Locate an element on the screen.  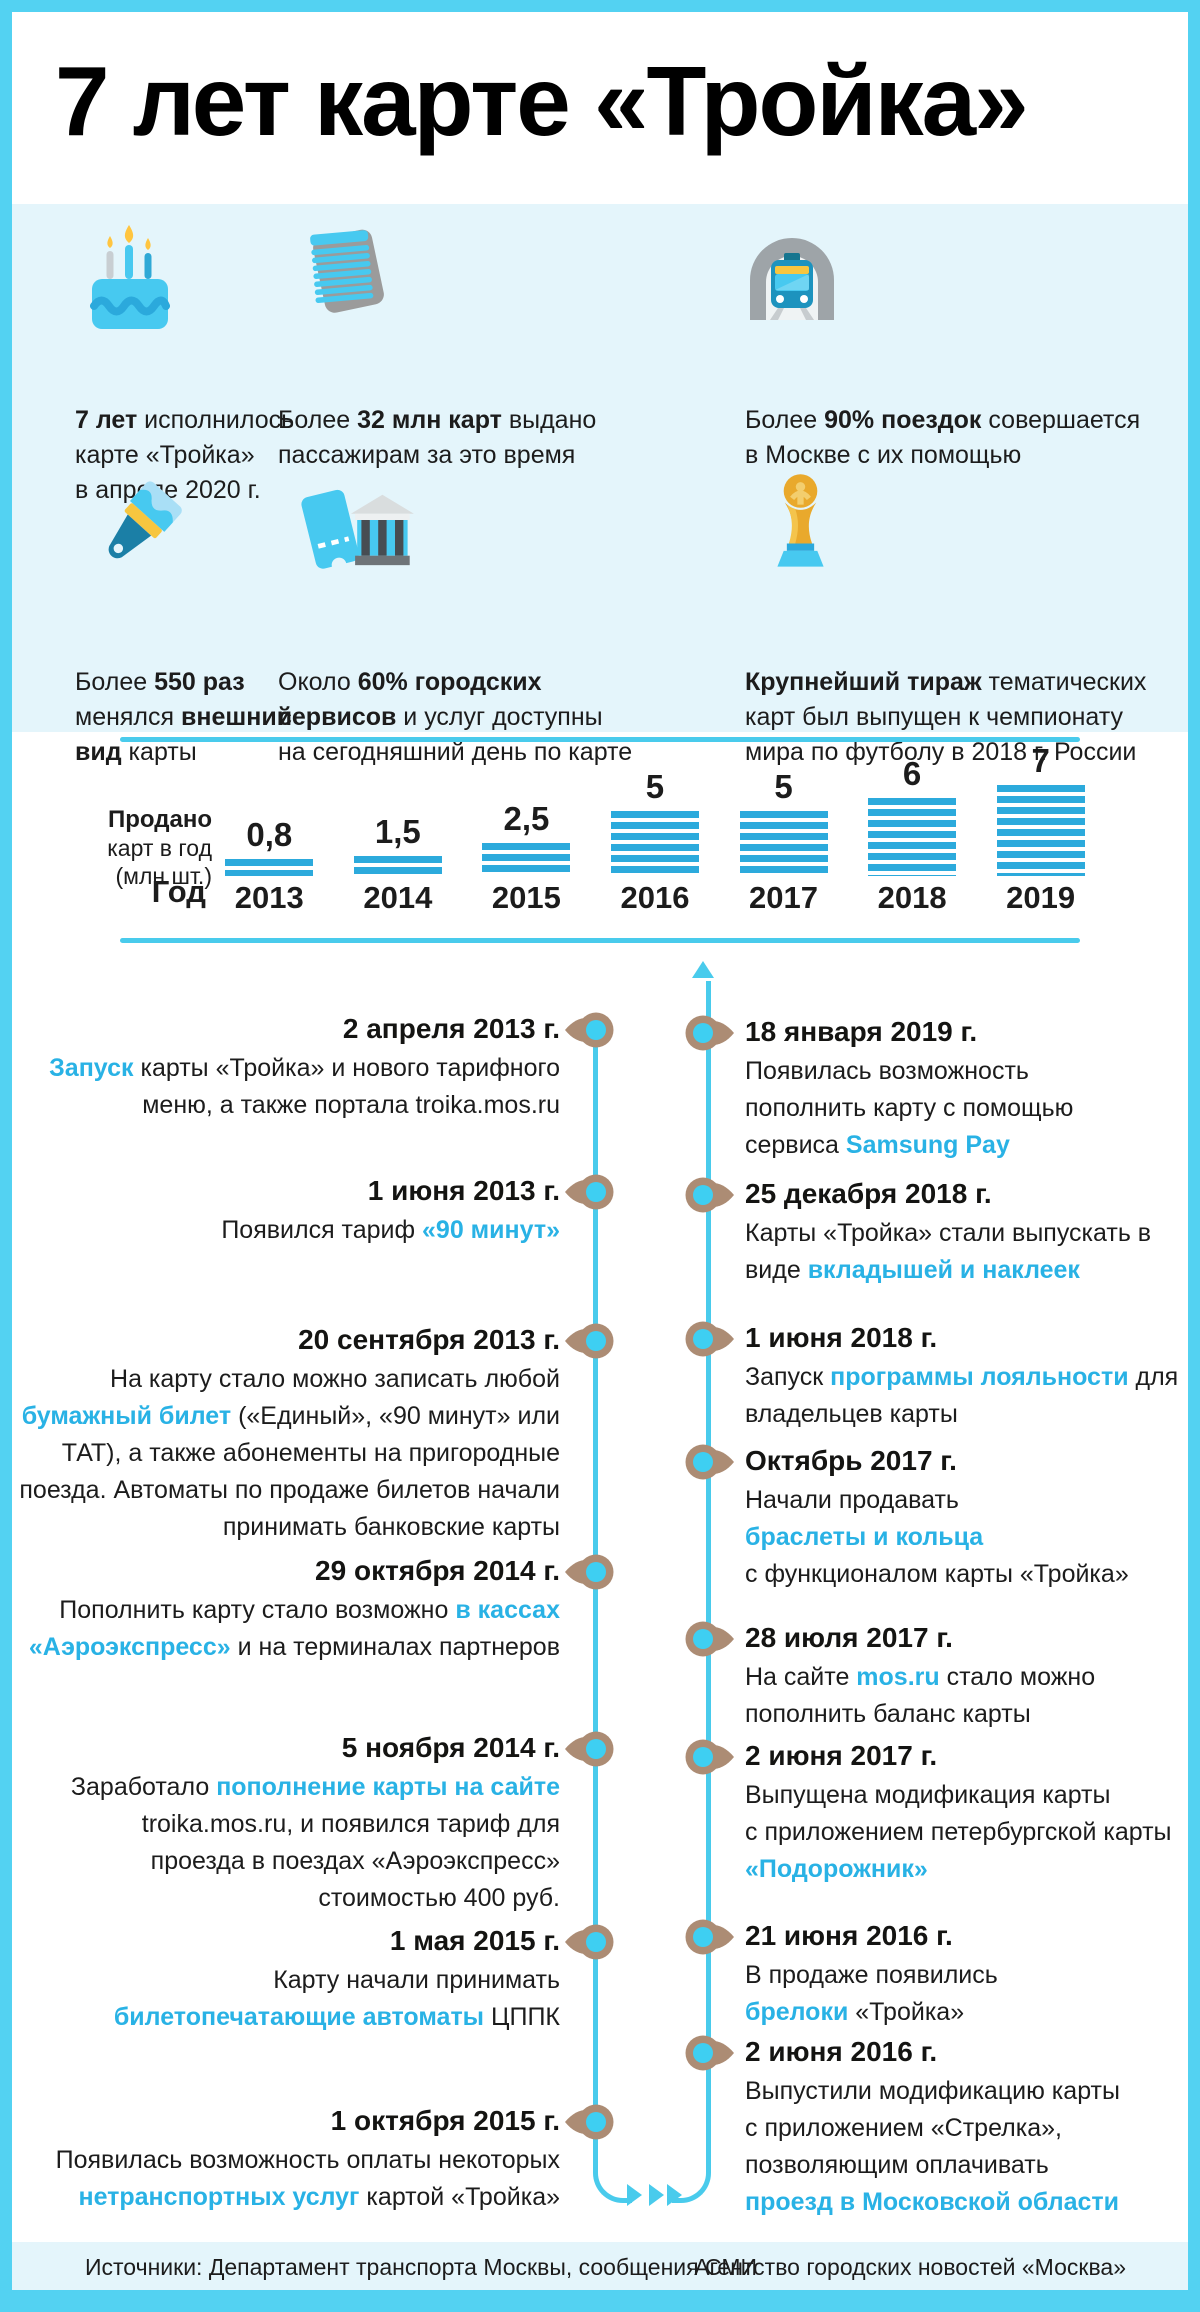
bar-year-label: 2016 is located at coordinates (655, 897).